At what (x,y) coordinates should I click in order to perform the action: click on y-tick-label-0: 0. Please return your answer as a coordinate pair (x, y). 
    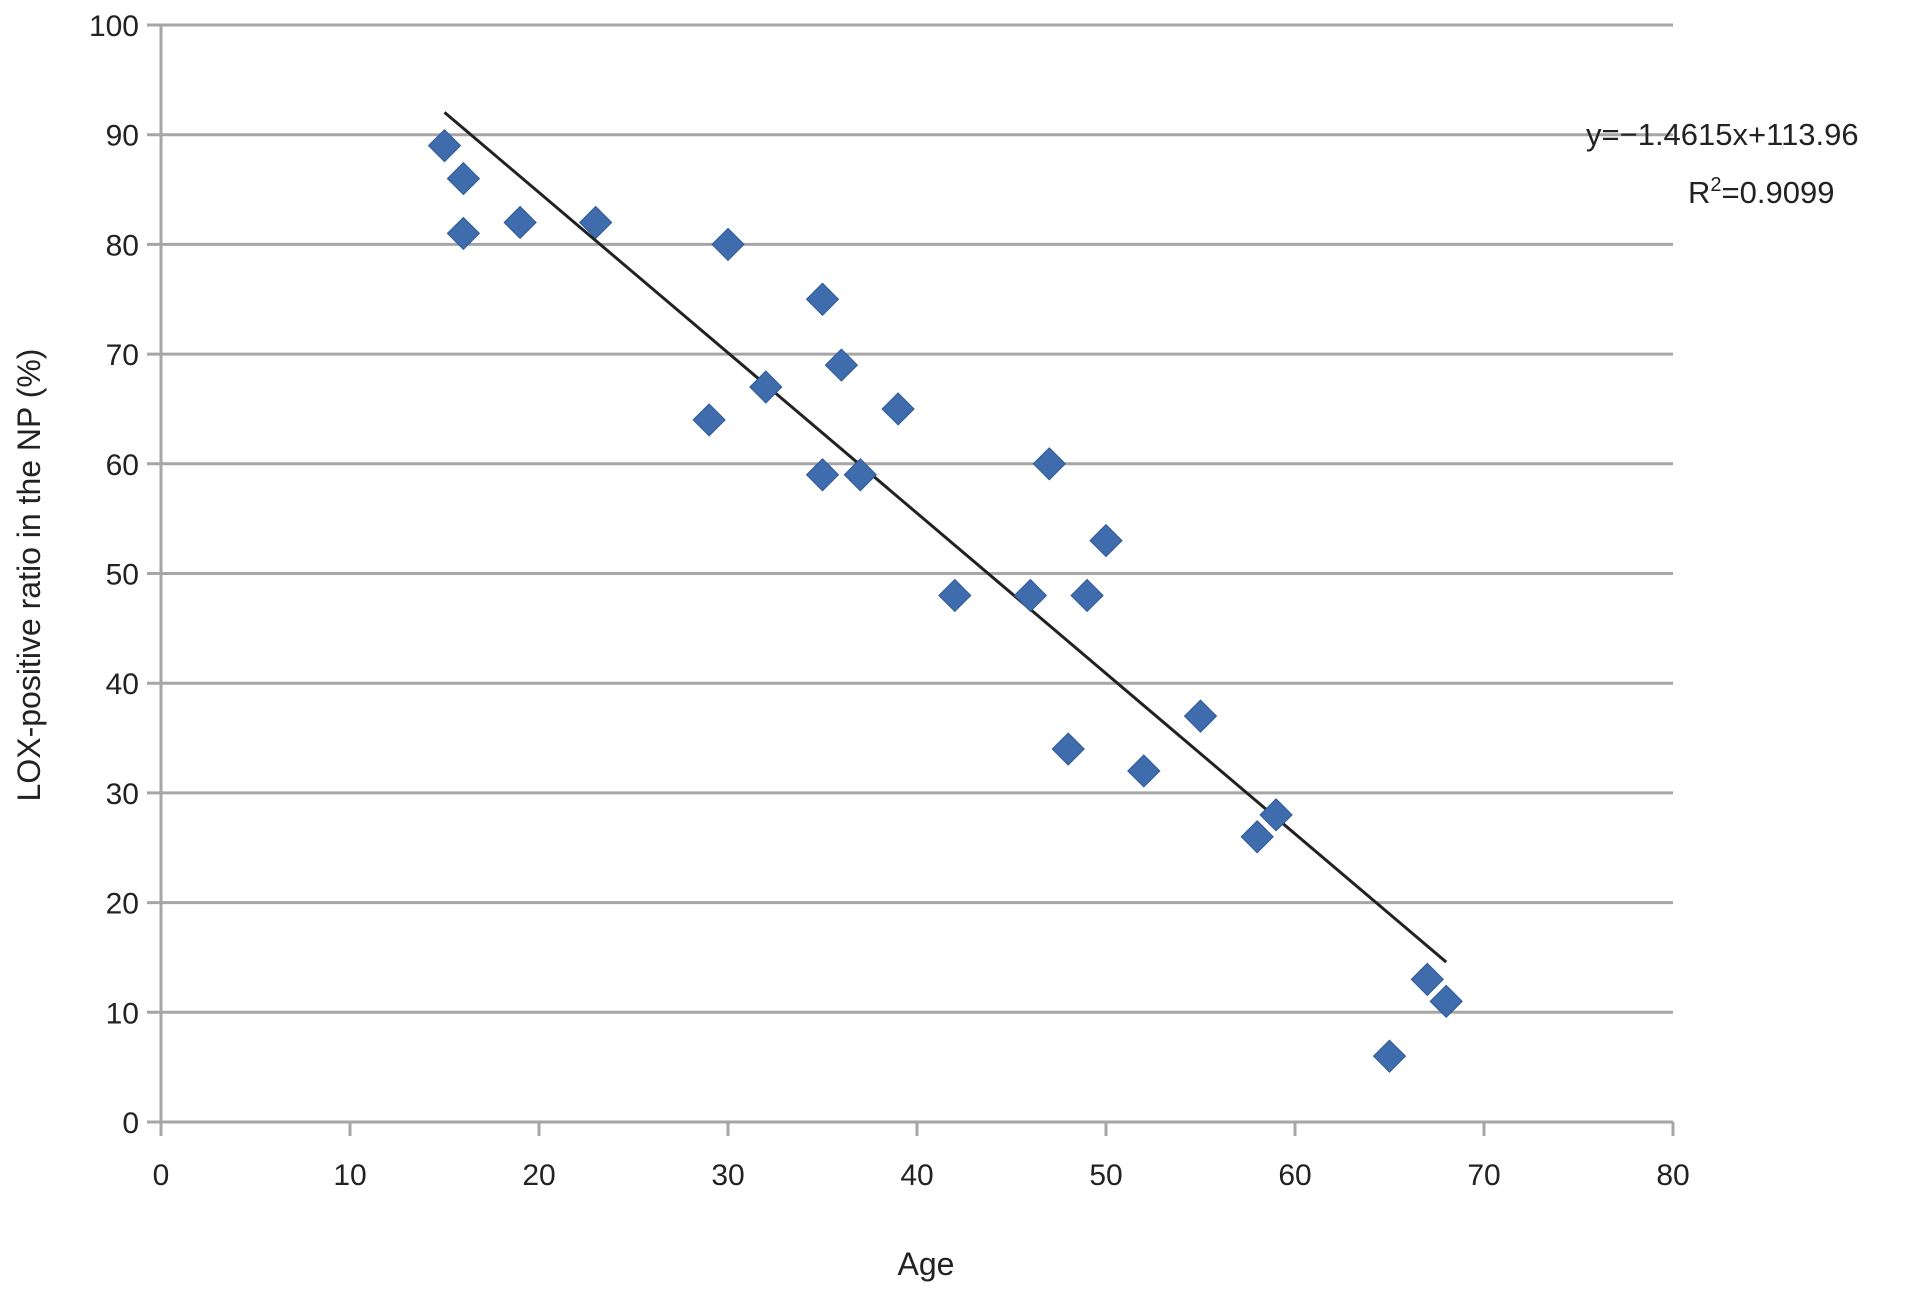
    Looking at the image, I should click on (130, 1123).